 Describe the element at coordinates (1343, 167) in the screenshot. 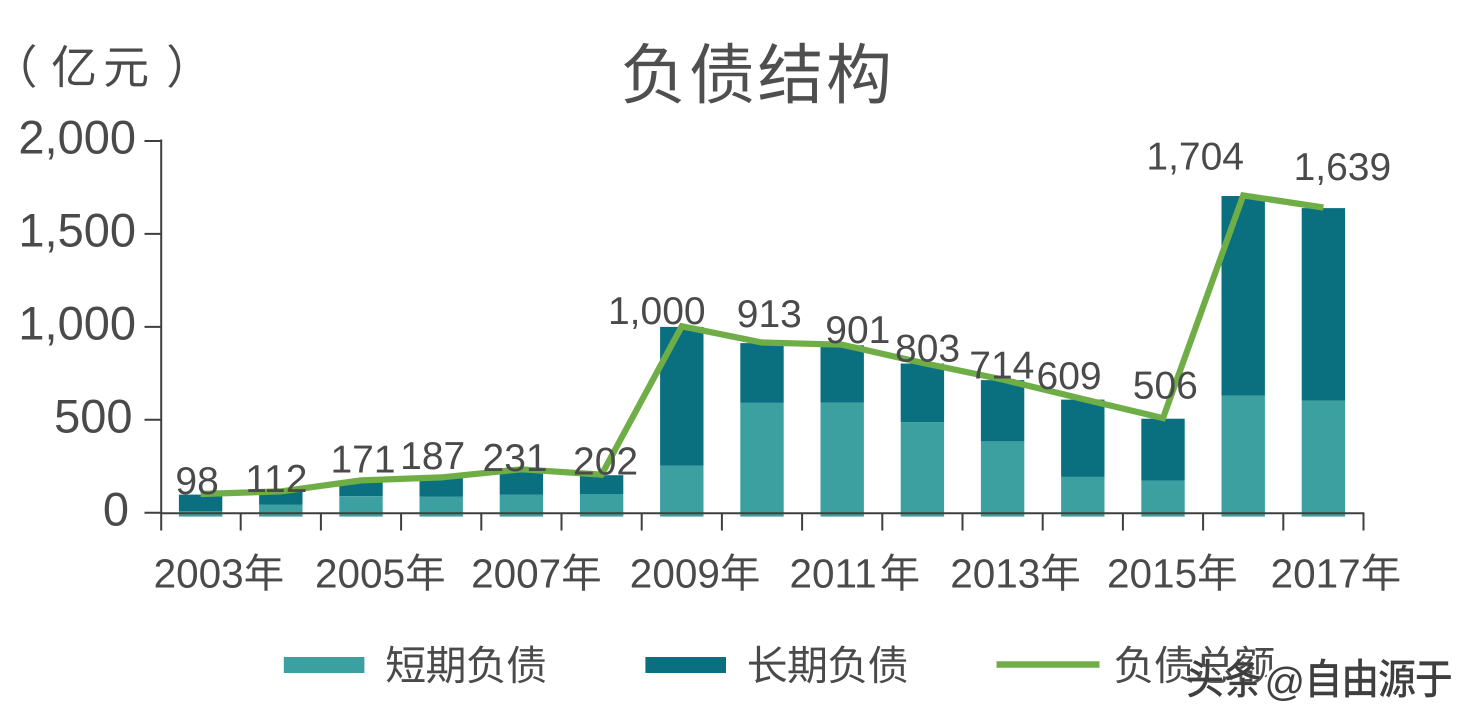

I see `svg-text: 1,639` at that location.